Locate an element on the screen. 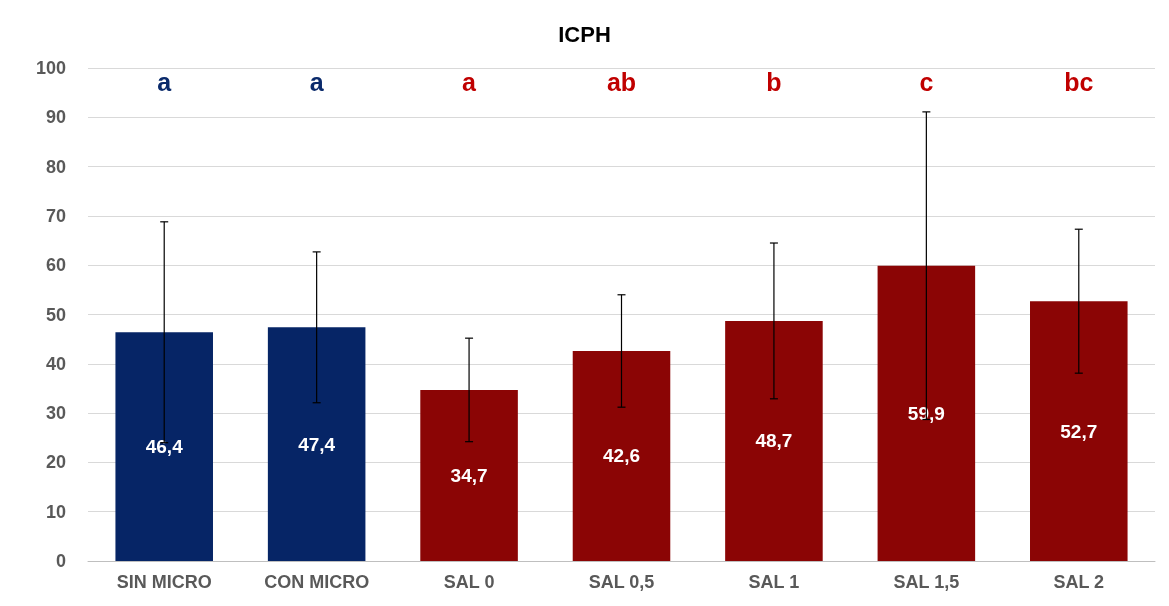  annotation: c is located at coordinates (926, 82).